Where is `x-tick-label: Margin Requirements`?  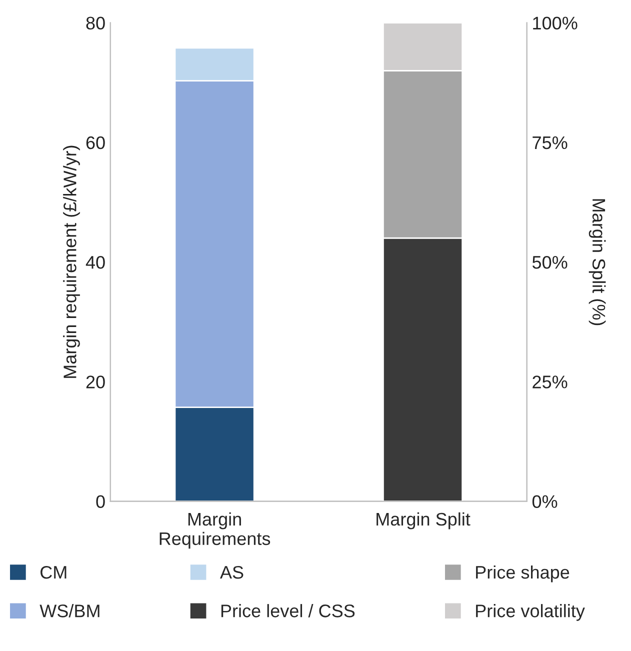
x-tick-label: Margin Requirements is located at coordinates (215, 530).